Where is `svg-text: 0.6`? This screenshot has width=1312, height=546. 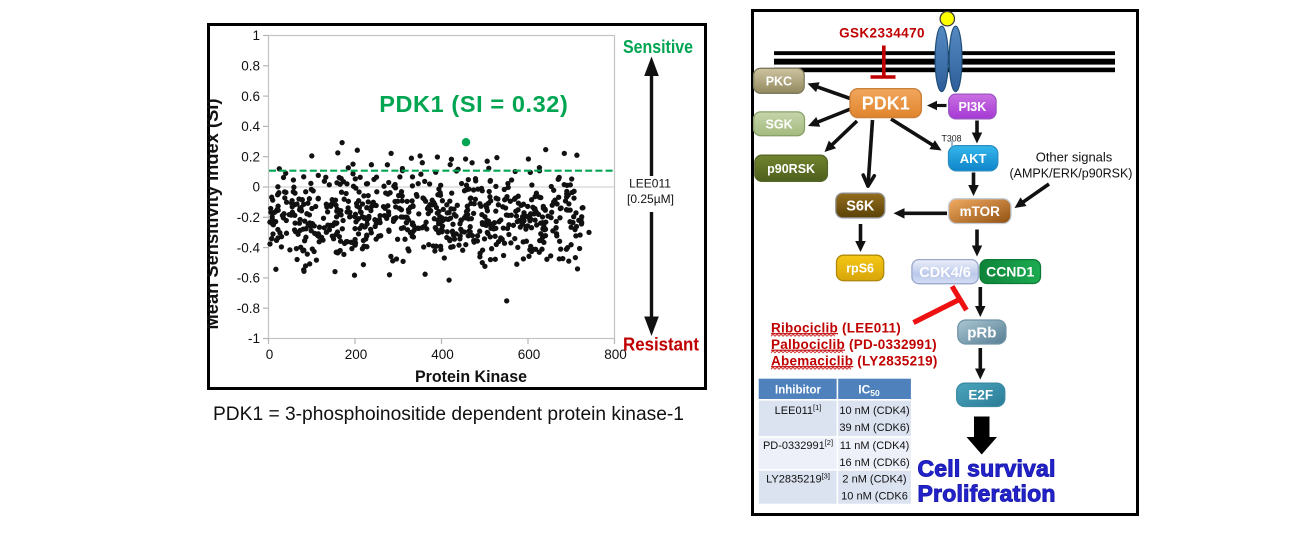 svg-text: 0.6 is located at coordinates (250, 96).